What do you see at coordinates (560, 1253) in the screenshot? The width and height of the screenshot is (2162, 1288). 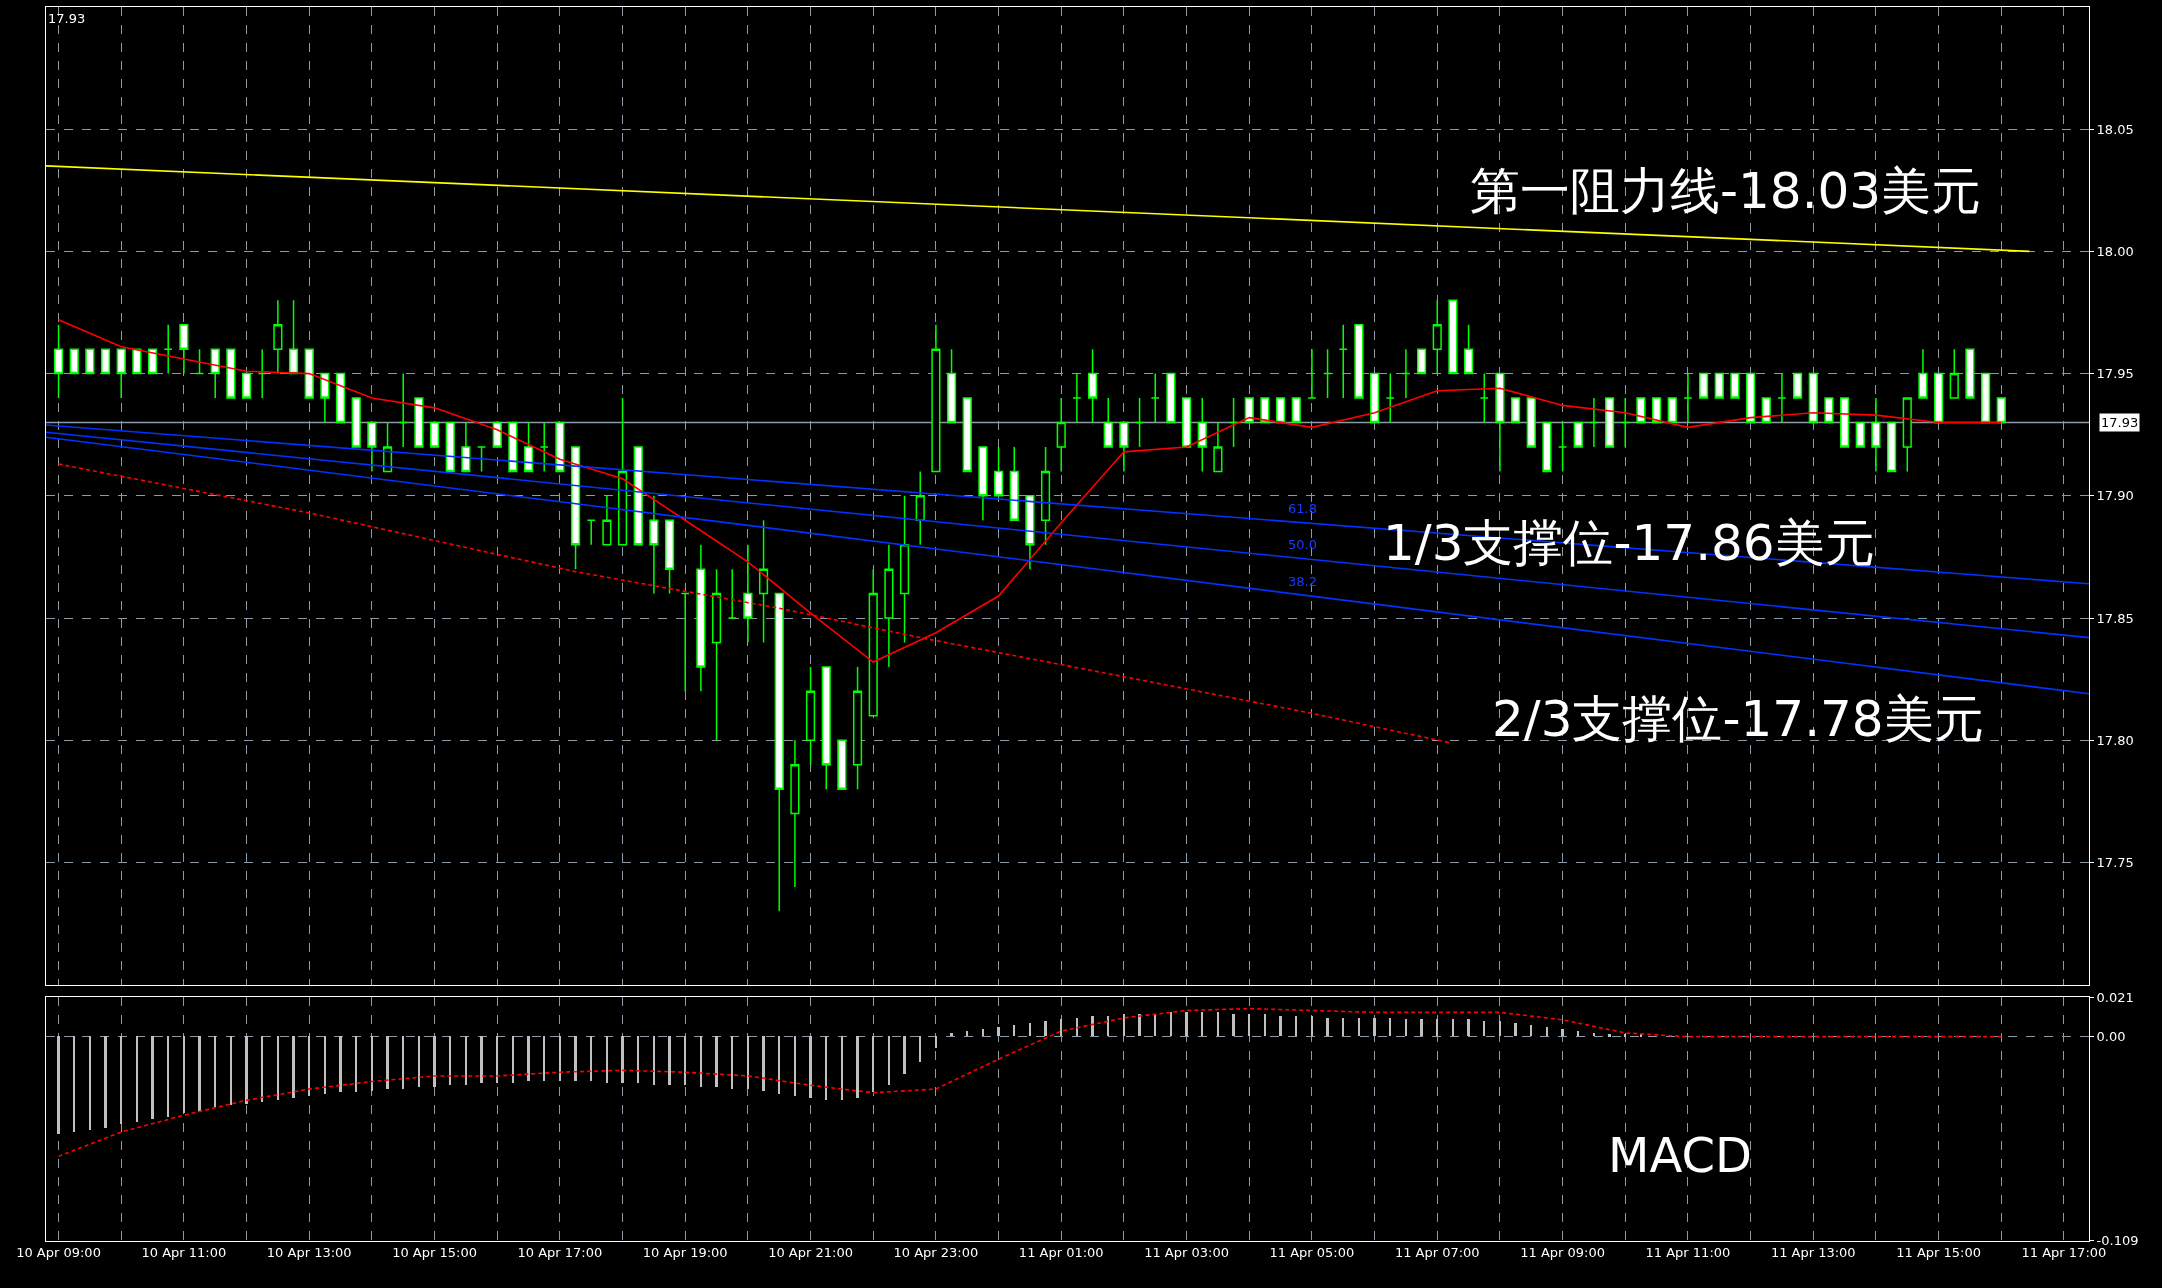 I see `x-tick-label: 10 Apr 17:00` at bounding box center [560, 1253].